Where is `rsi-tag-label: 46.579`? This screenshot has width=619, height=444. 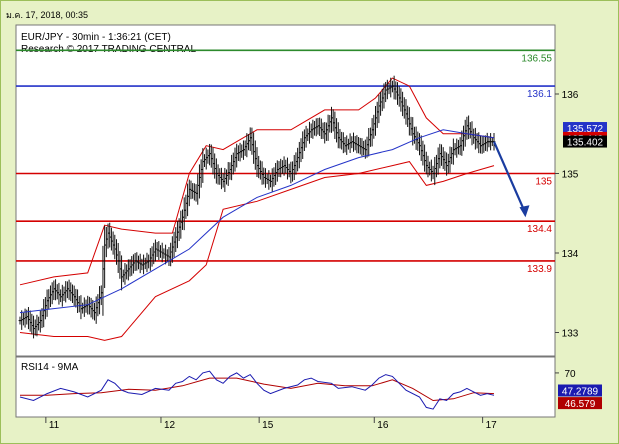
rsi-tag-label: 46.579 is located at coordinates (580, 404).